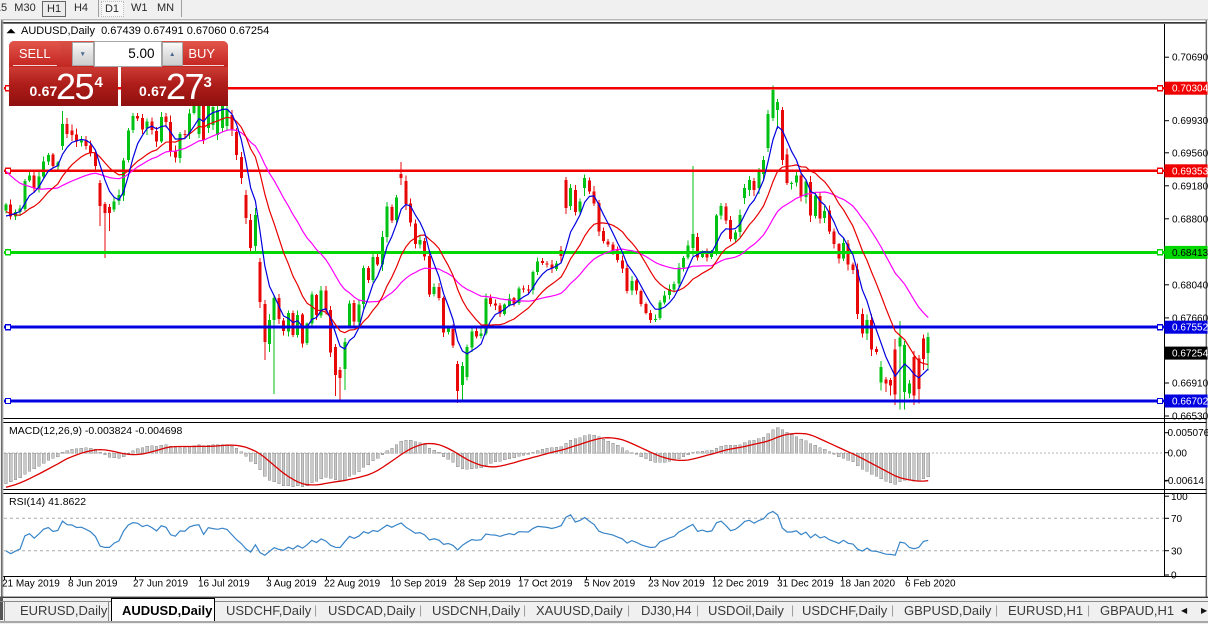 The image size is (1208, 624). What do you see at coordinates (1190, 89) in the screenshot?
I see `svg-text: 0.70304` at bounding box center [1190, 89].